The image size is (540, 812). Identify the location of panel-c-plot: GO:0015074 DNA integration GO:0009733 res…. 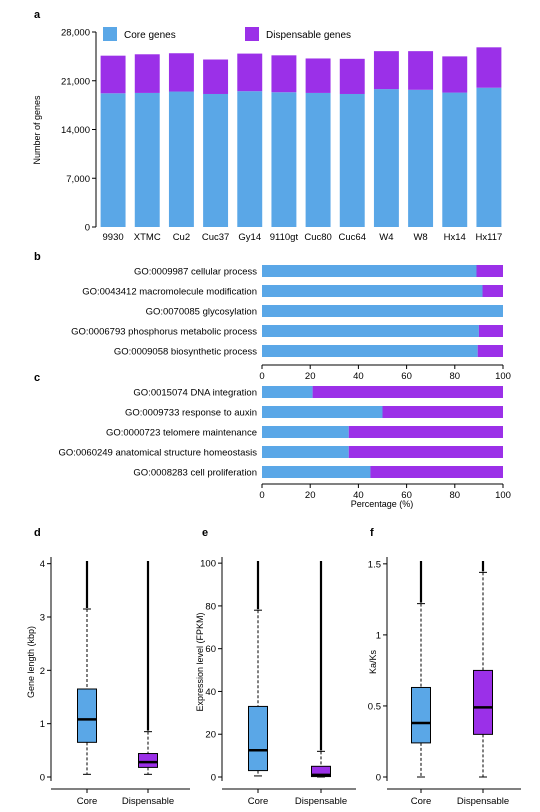
(284, 443).